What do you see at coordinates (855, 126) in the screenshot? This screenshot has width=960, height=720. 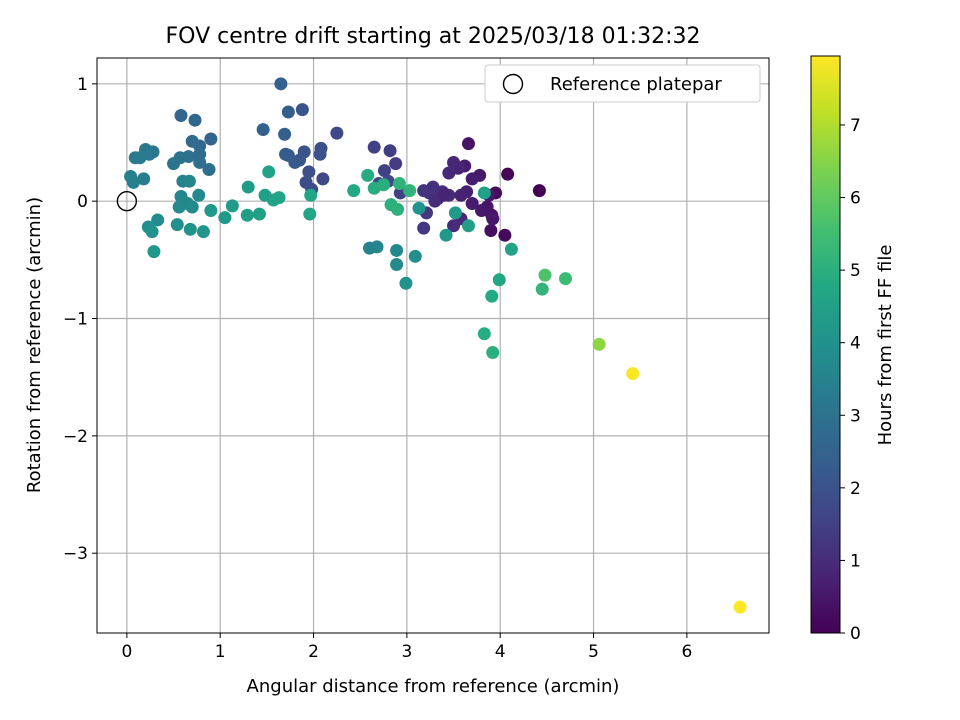 I see `colorbar-tick-label: 7` at bounding box center [855, 126].